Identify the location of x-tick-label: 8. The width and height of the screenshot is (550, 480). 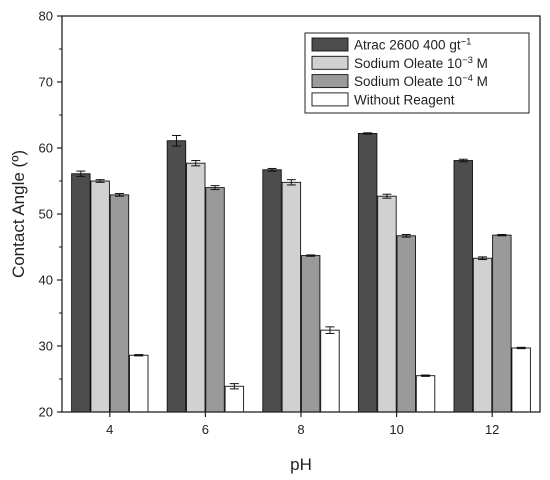
(300, 429).